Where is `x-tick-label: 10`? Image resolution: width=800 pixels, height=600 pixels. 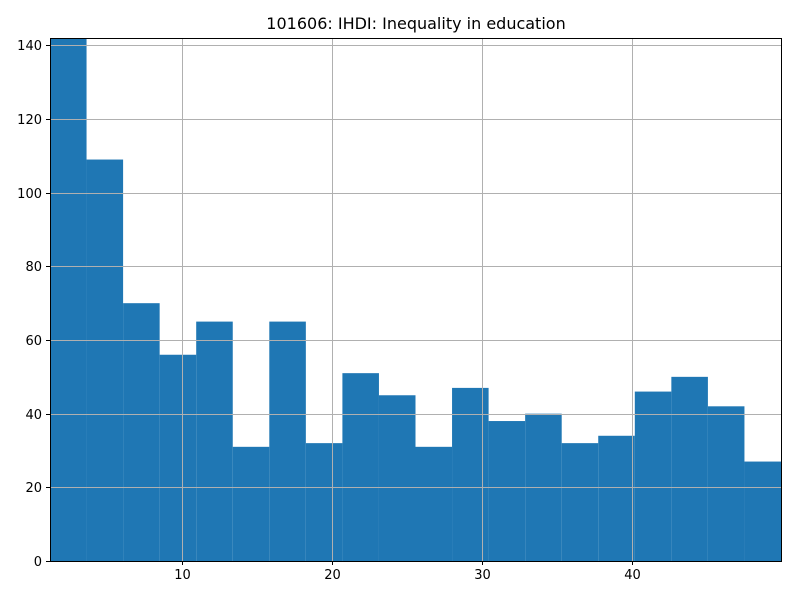
x-tick-label: 10 is located at coordinates (182, 575).